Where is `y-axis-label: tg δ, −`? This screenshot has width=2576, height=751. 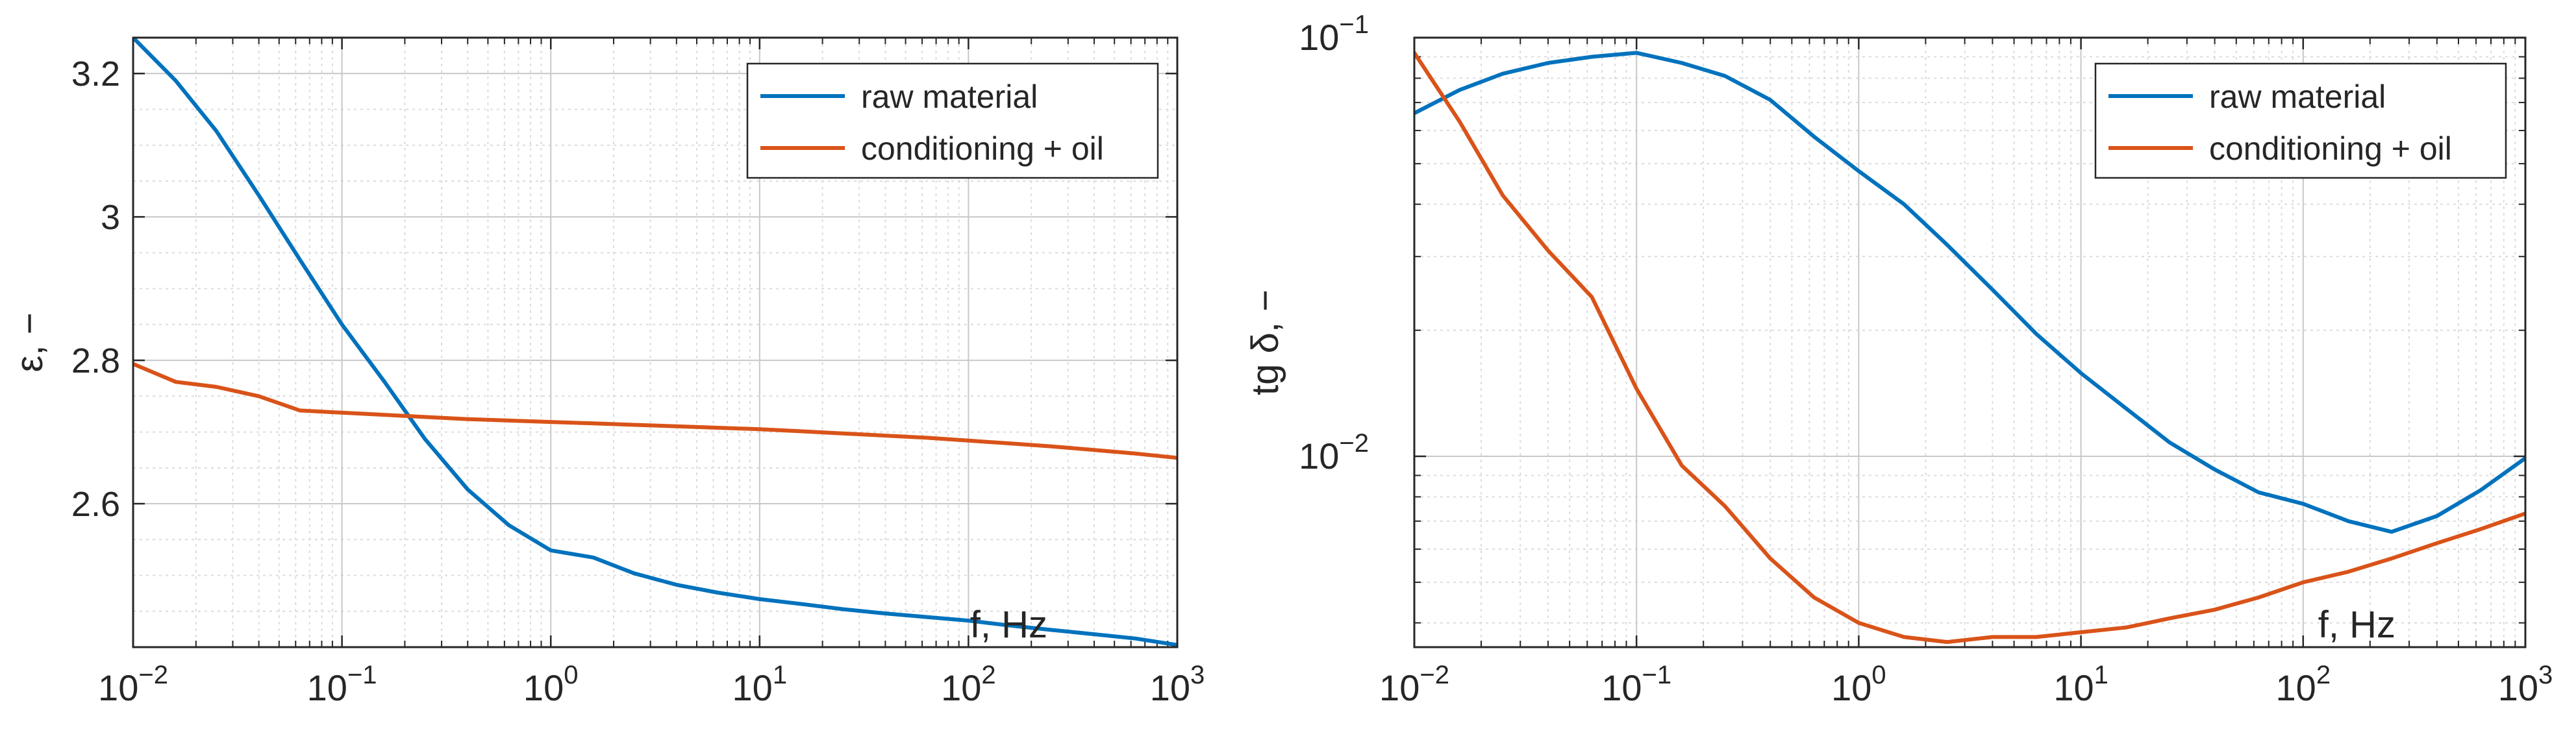
y-axis-label: tg δ, − is located at coordinates (1265, 342).